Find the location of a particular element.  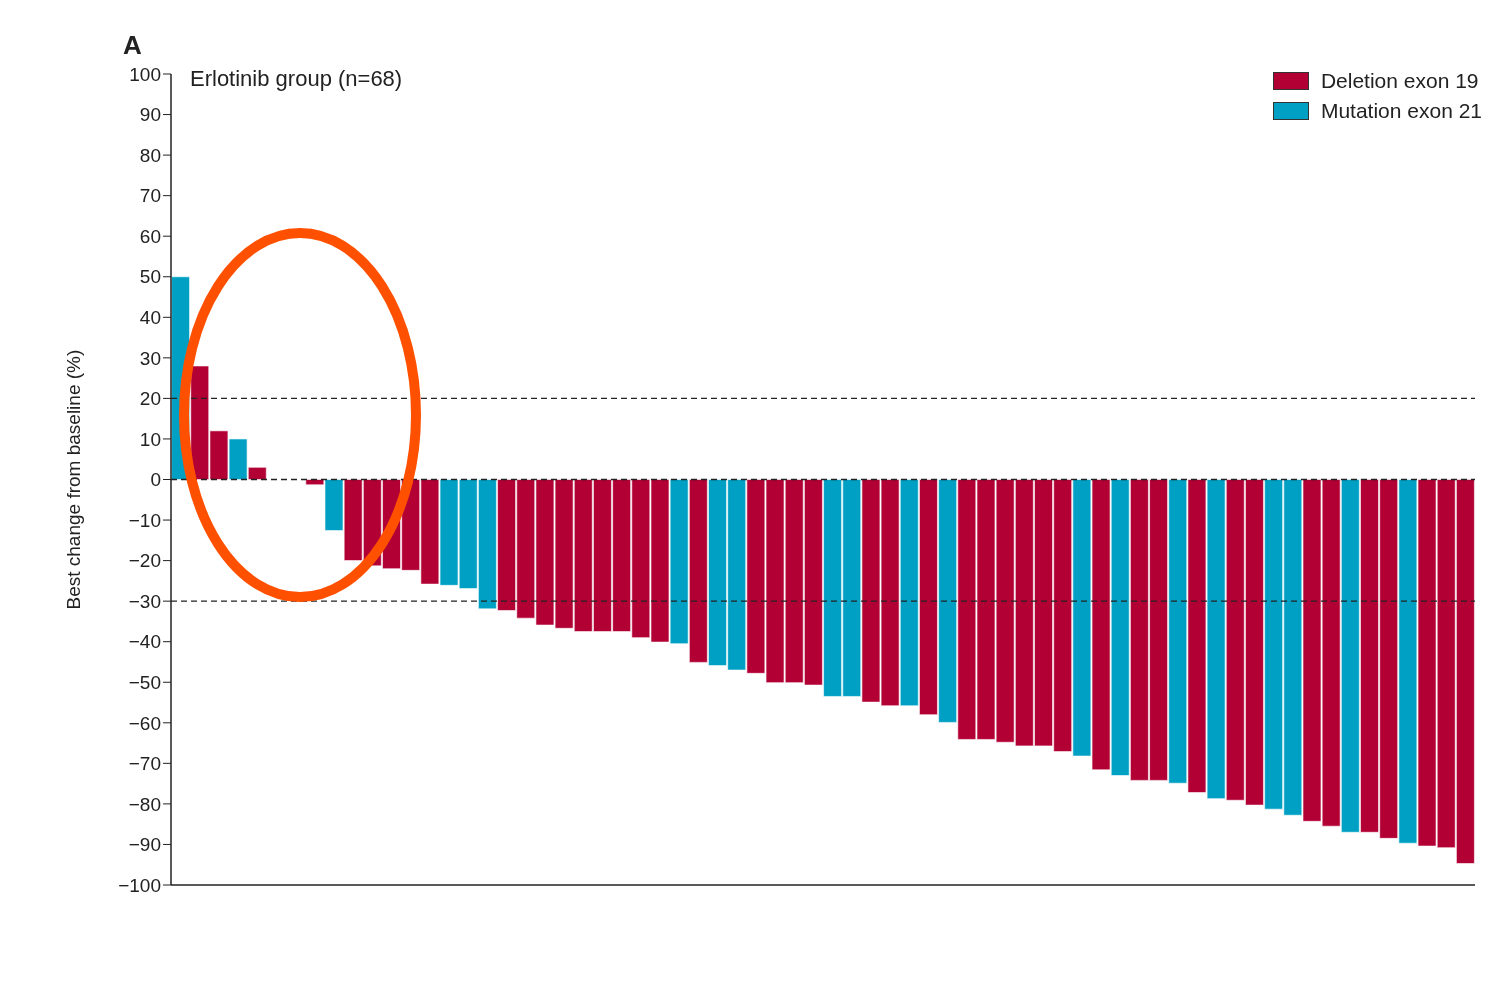

y-tick-label: 80 is located at coordinates (150, 155).